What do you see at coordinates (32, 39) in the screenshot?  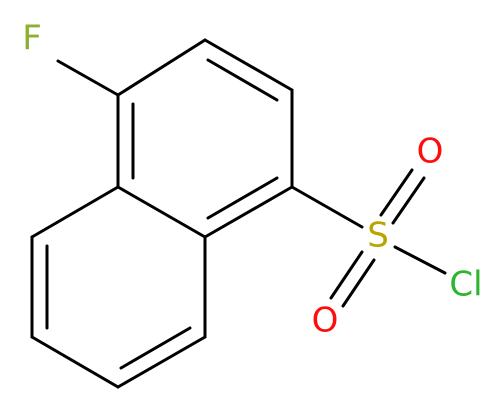 I see `atom-label: F` at bounding box center [32, 39].